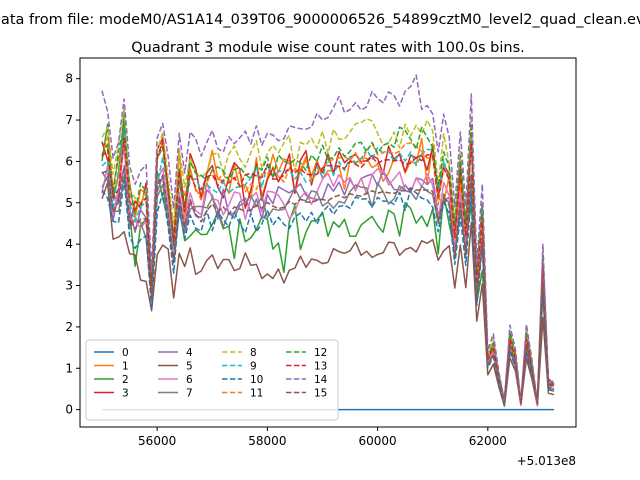 This screenshot has width=640, height=480. What do you see at coordinates (189, 353) in the screenshot?
I see `legend-label-4: 4` at bounding box center [189, 353].